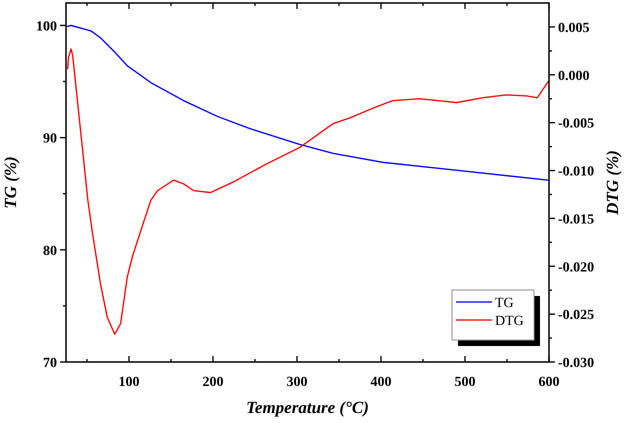 This screenshot has height=423, width=629. I want to click on x-tick-label: 600, so click(549, 382).